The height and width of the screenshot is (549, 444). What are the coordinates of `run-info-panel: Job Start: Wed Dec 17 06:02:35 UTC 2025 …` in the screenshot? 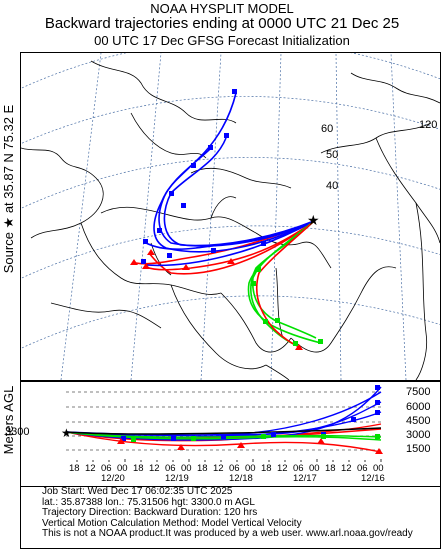 It's located at (230, 517).